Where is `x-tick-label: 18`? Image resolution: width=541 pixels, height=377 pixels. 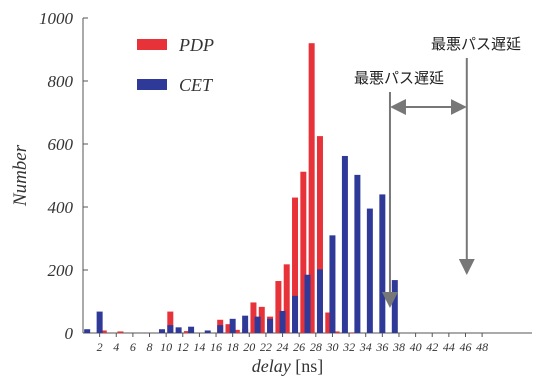
x-tick-label: 18 is located at coordinates (233, 347).